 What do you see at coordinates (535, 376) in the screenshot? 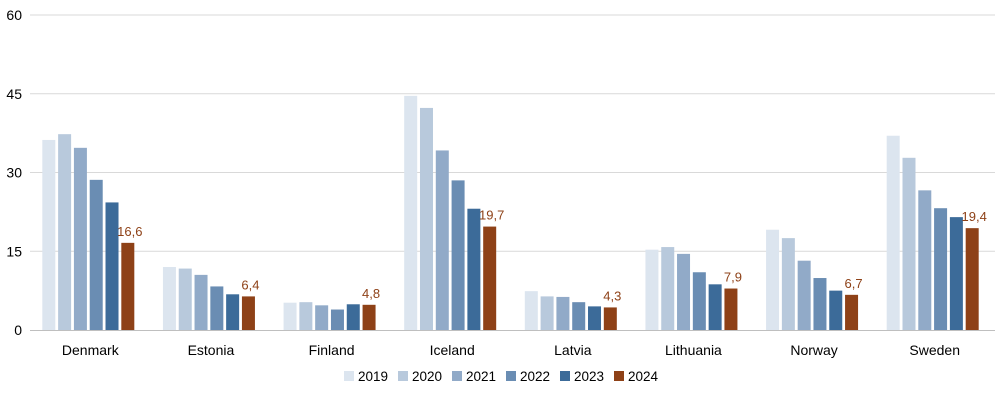
I see `legend-label: 2022` at bounding box center [535, 376].